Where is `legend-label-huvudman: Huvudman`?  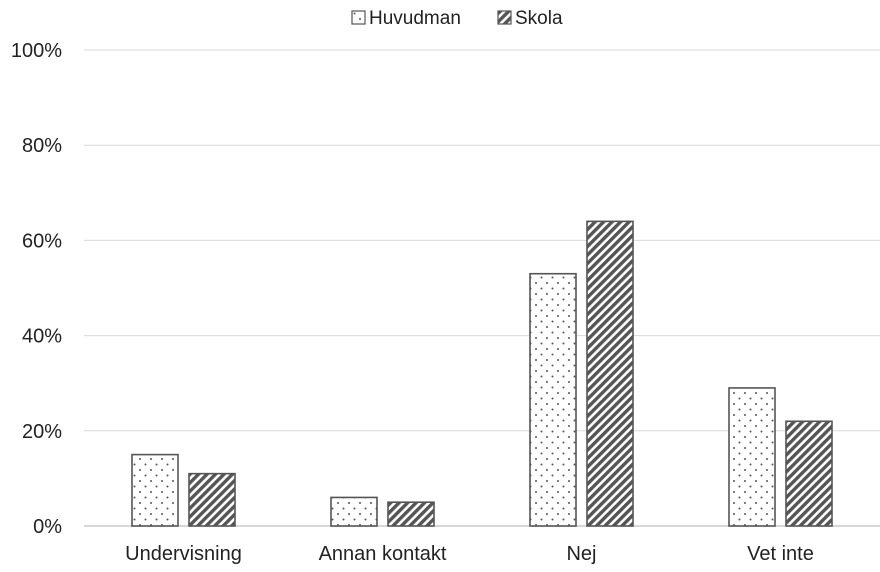
legend-label-huvudman: Huvudman is located at coordinates (415, 18).